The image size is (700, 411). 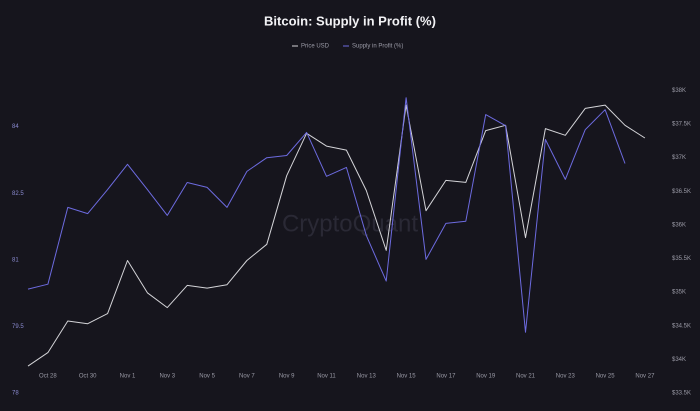 What do you see at coordinates (681, 326) in the screenshot?
I see `y2-tick-label: $34.5K` at bounding box center [681, 326].